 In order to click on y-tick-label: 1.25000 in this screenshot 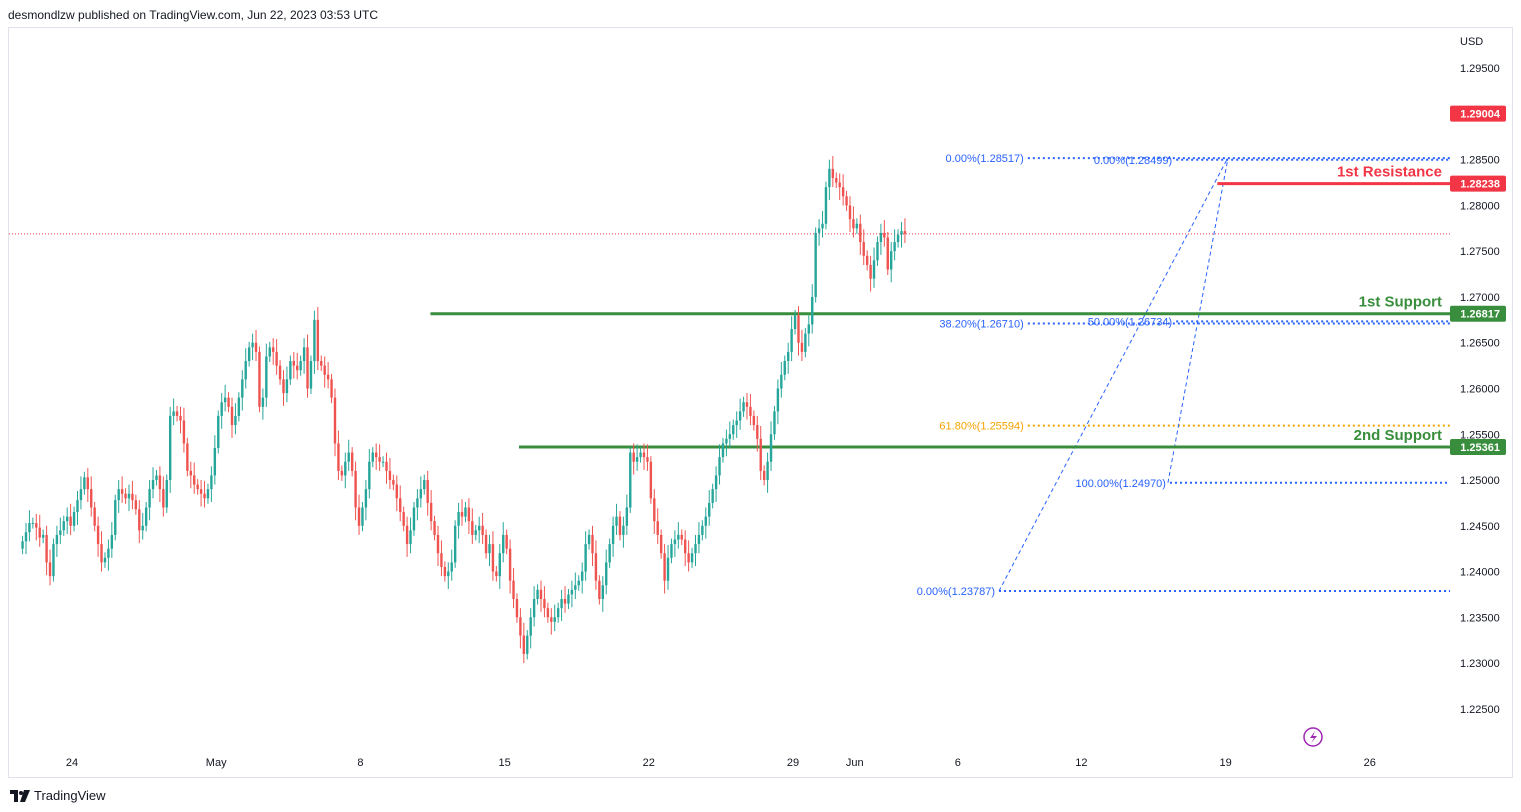, I will do `click(1480, 481)`.